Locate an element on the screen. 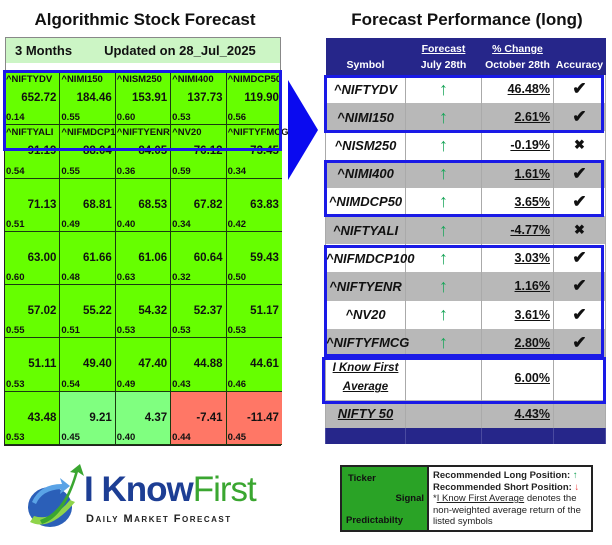 The image size is (612, 545). heatmap-cell: 68.81 0.49 is located at coordinates (88, 205).